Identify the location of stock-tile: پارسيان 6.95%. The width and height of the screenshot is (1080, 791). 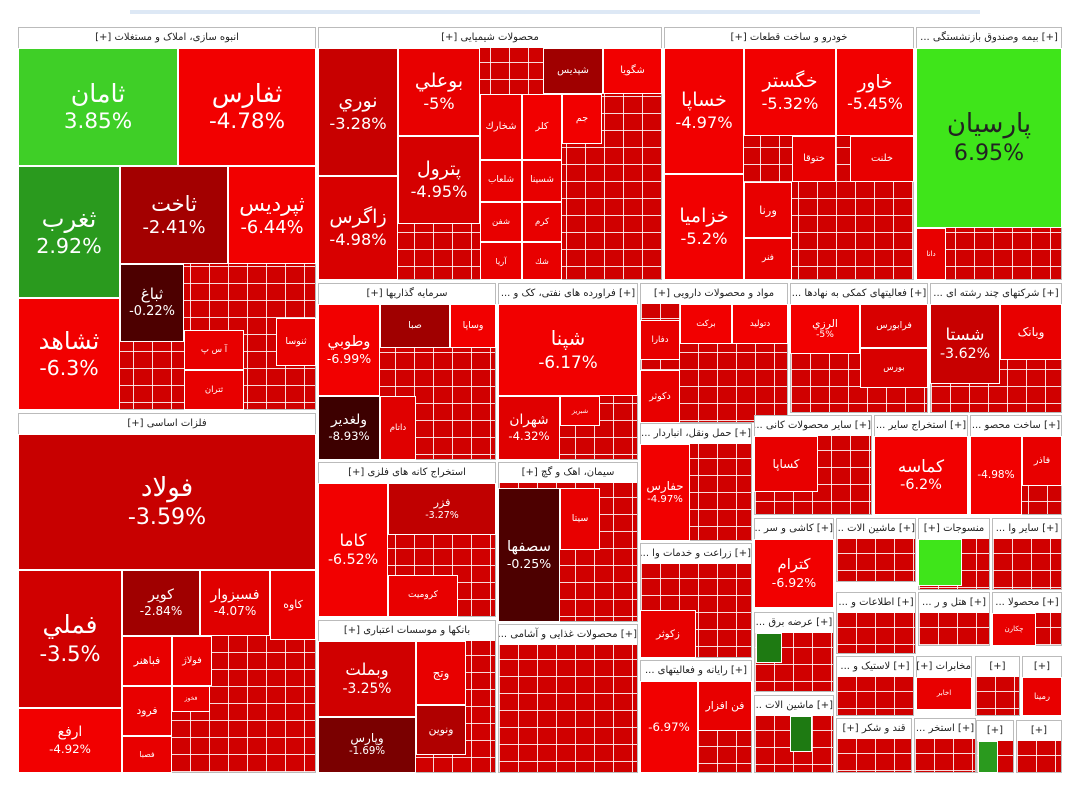
(989, 138).